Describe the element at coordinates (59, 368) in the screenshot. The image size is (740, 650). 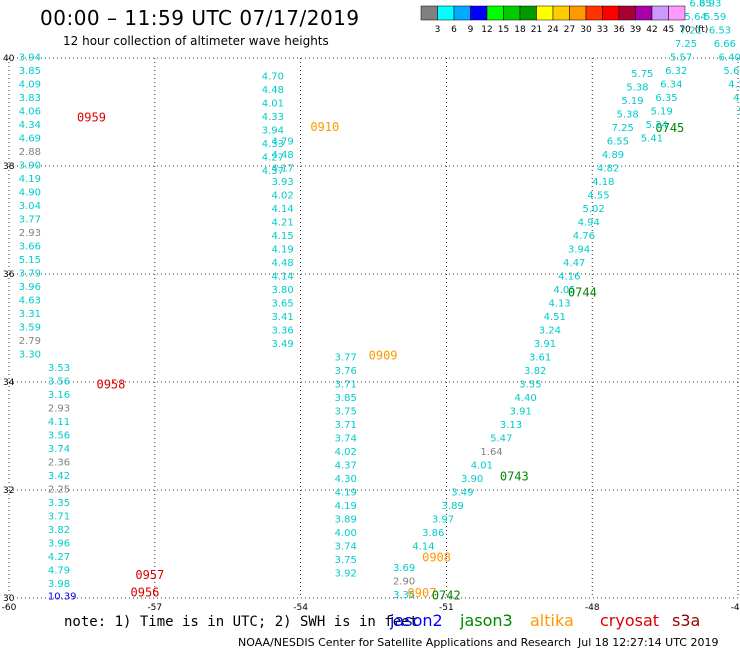
I see `wave-height-value: 3.53` at that location.